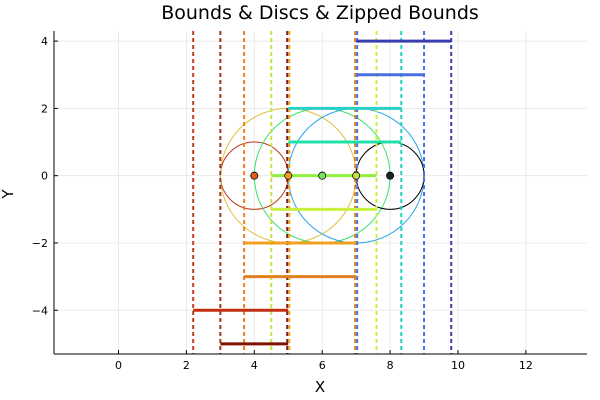 The height and width of the screenshot is (400, 600). What do you see at coordinates (320, 387) in the screenshot?
I see `x-axis-label: X` at bounding box center [320, 387].